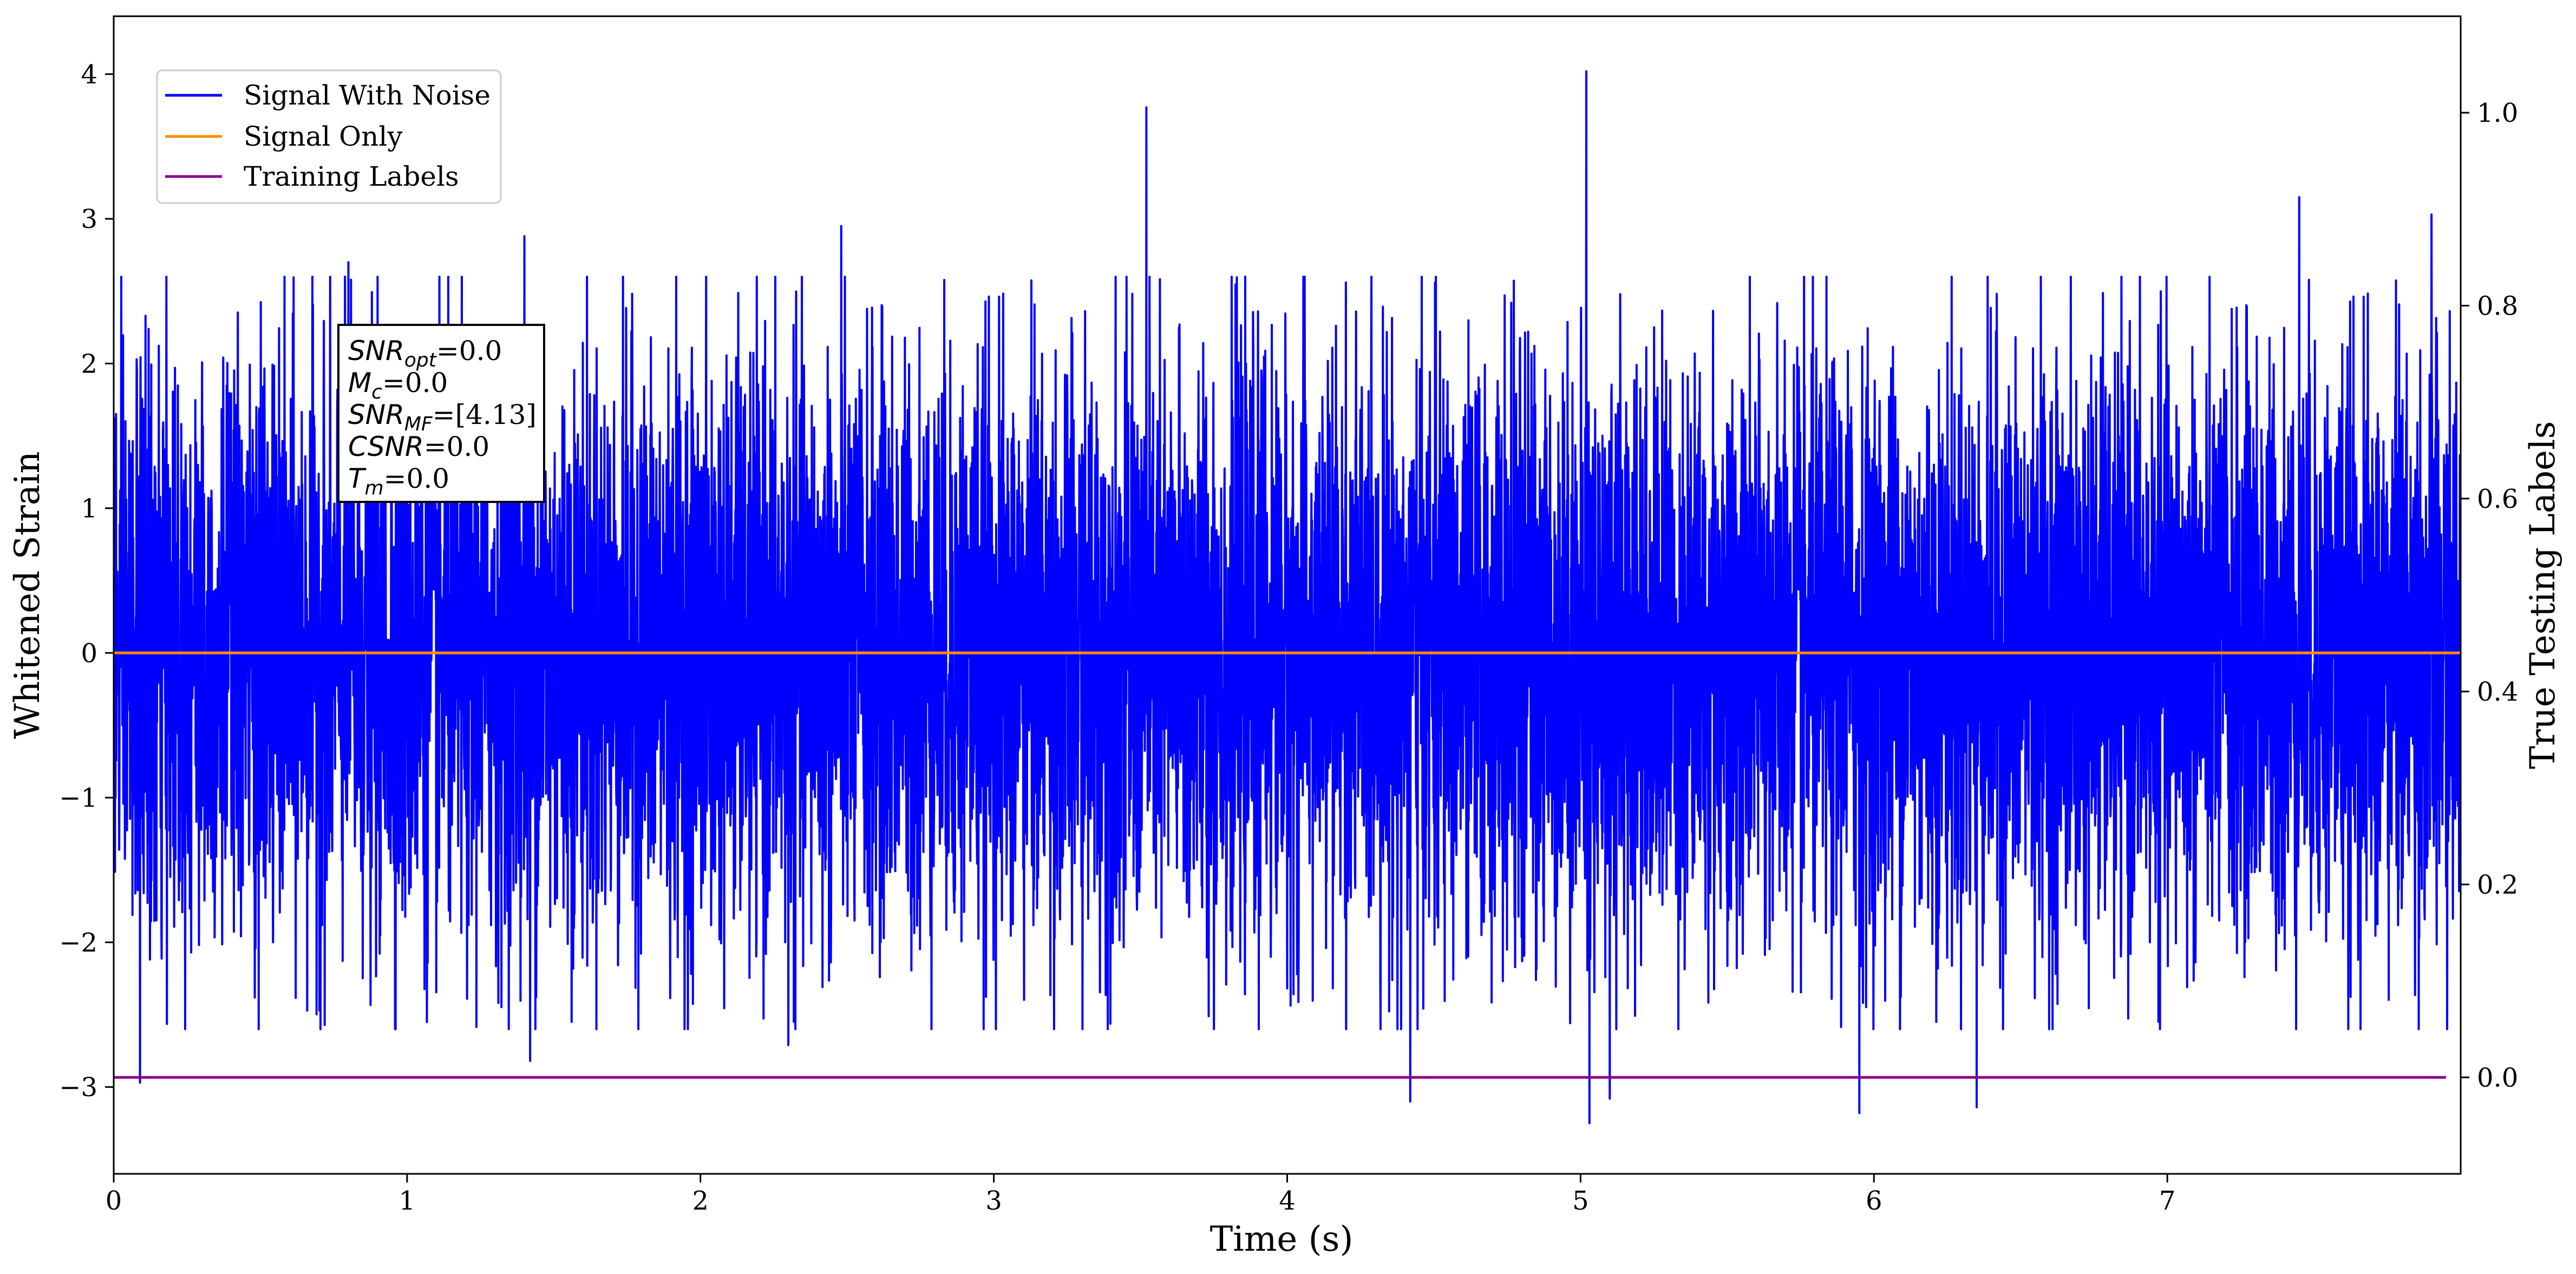 Image resolution: width=2576 pixels, height=1274 pixels. I want to click on legend-label-signal-with-noise: Signal With Noise, so click(368, 95).